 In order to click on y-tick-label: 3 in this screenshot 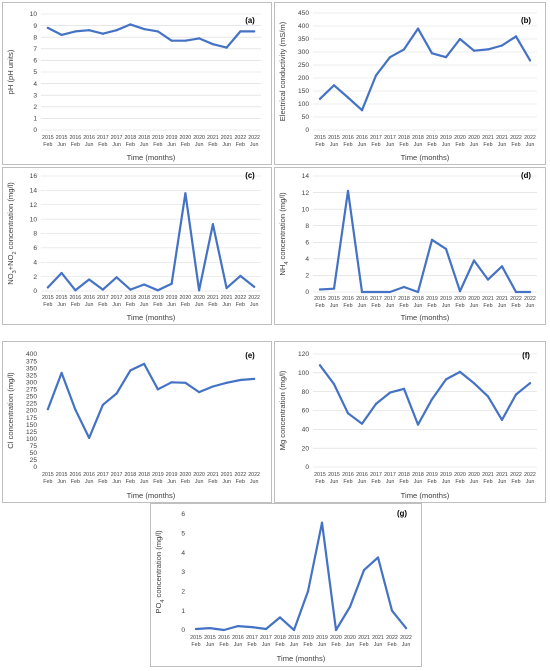, I will do `click(35, 95)`.